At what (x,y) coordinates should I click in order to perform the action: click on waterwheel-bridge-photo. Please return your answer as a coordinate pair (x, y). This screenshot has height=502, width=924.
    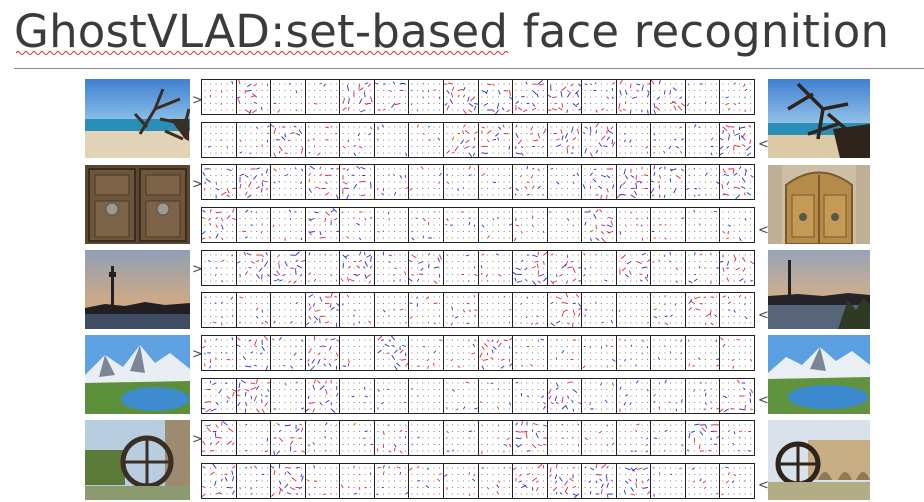
    Looking at the image, I should click on (819, 460).